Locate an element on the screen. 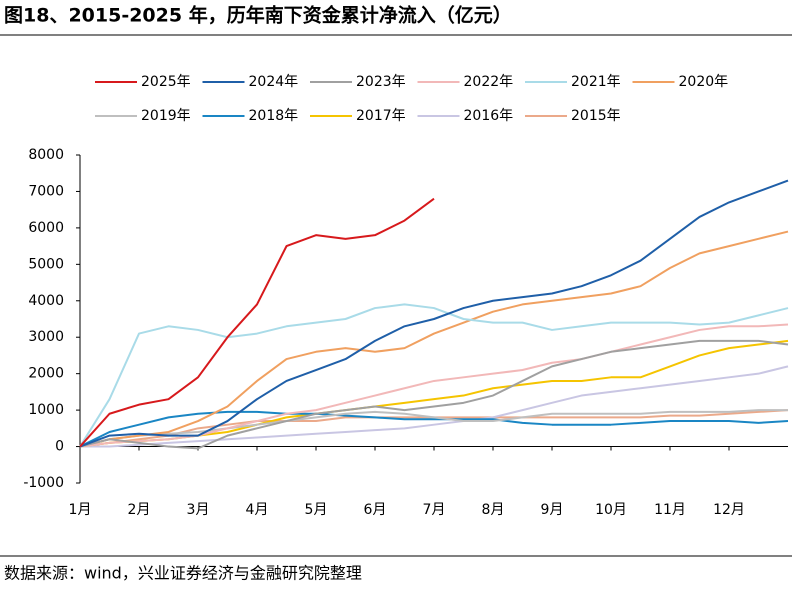  y-tick-label: 0 is located at coordinates (59, 447).